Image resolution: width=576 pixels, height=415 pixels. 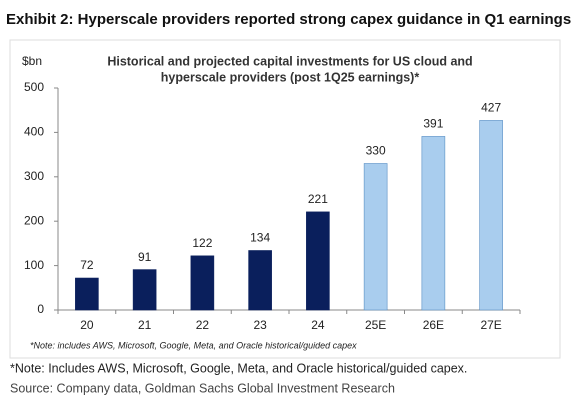 What do you see at coordinates (34, 132) in the screenshot?
I see `y-tick-label: 400` at bounding box center [34, 132].